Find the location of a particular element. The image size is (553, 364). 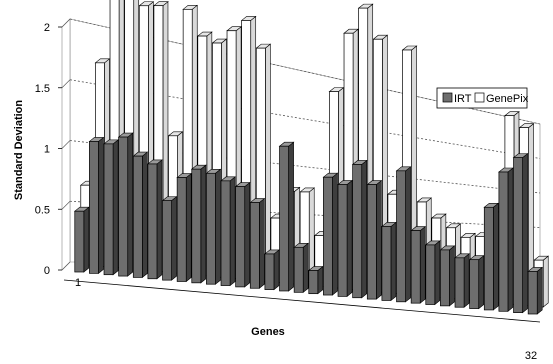

y-tick-label: 1 is located at coordinates (47, 150).